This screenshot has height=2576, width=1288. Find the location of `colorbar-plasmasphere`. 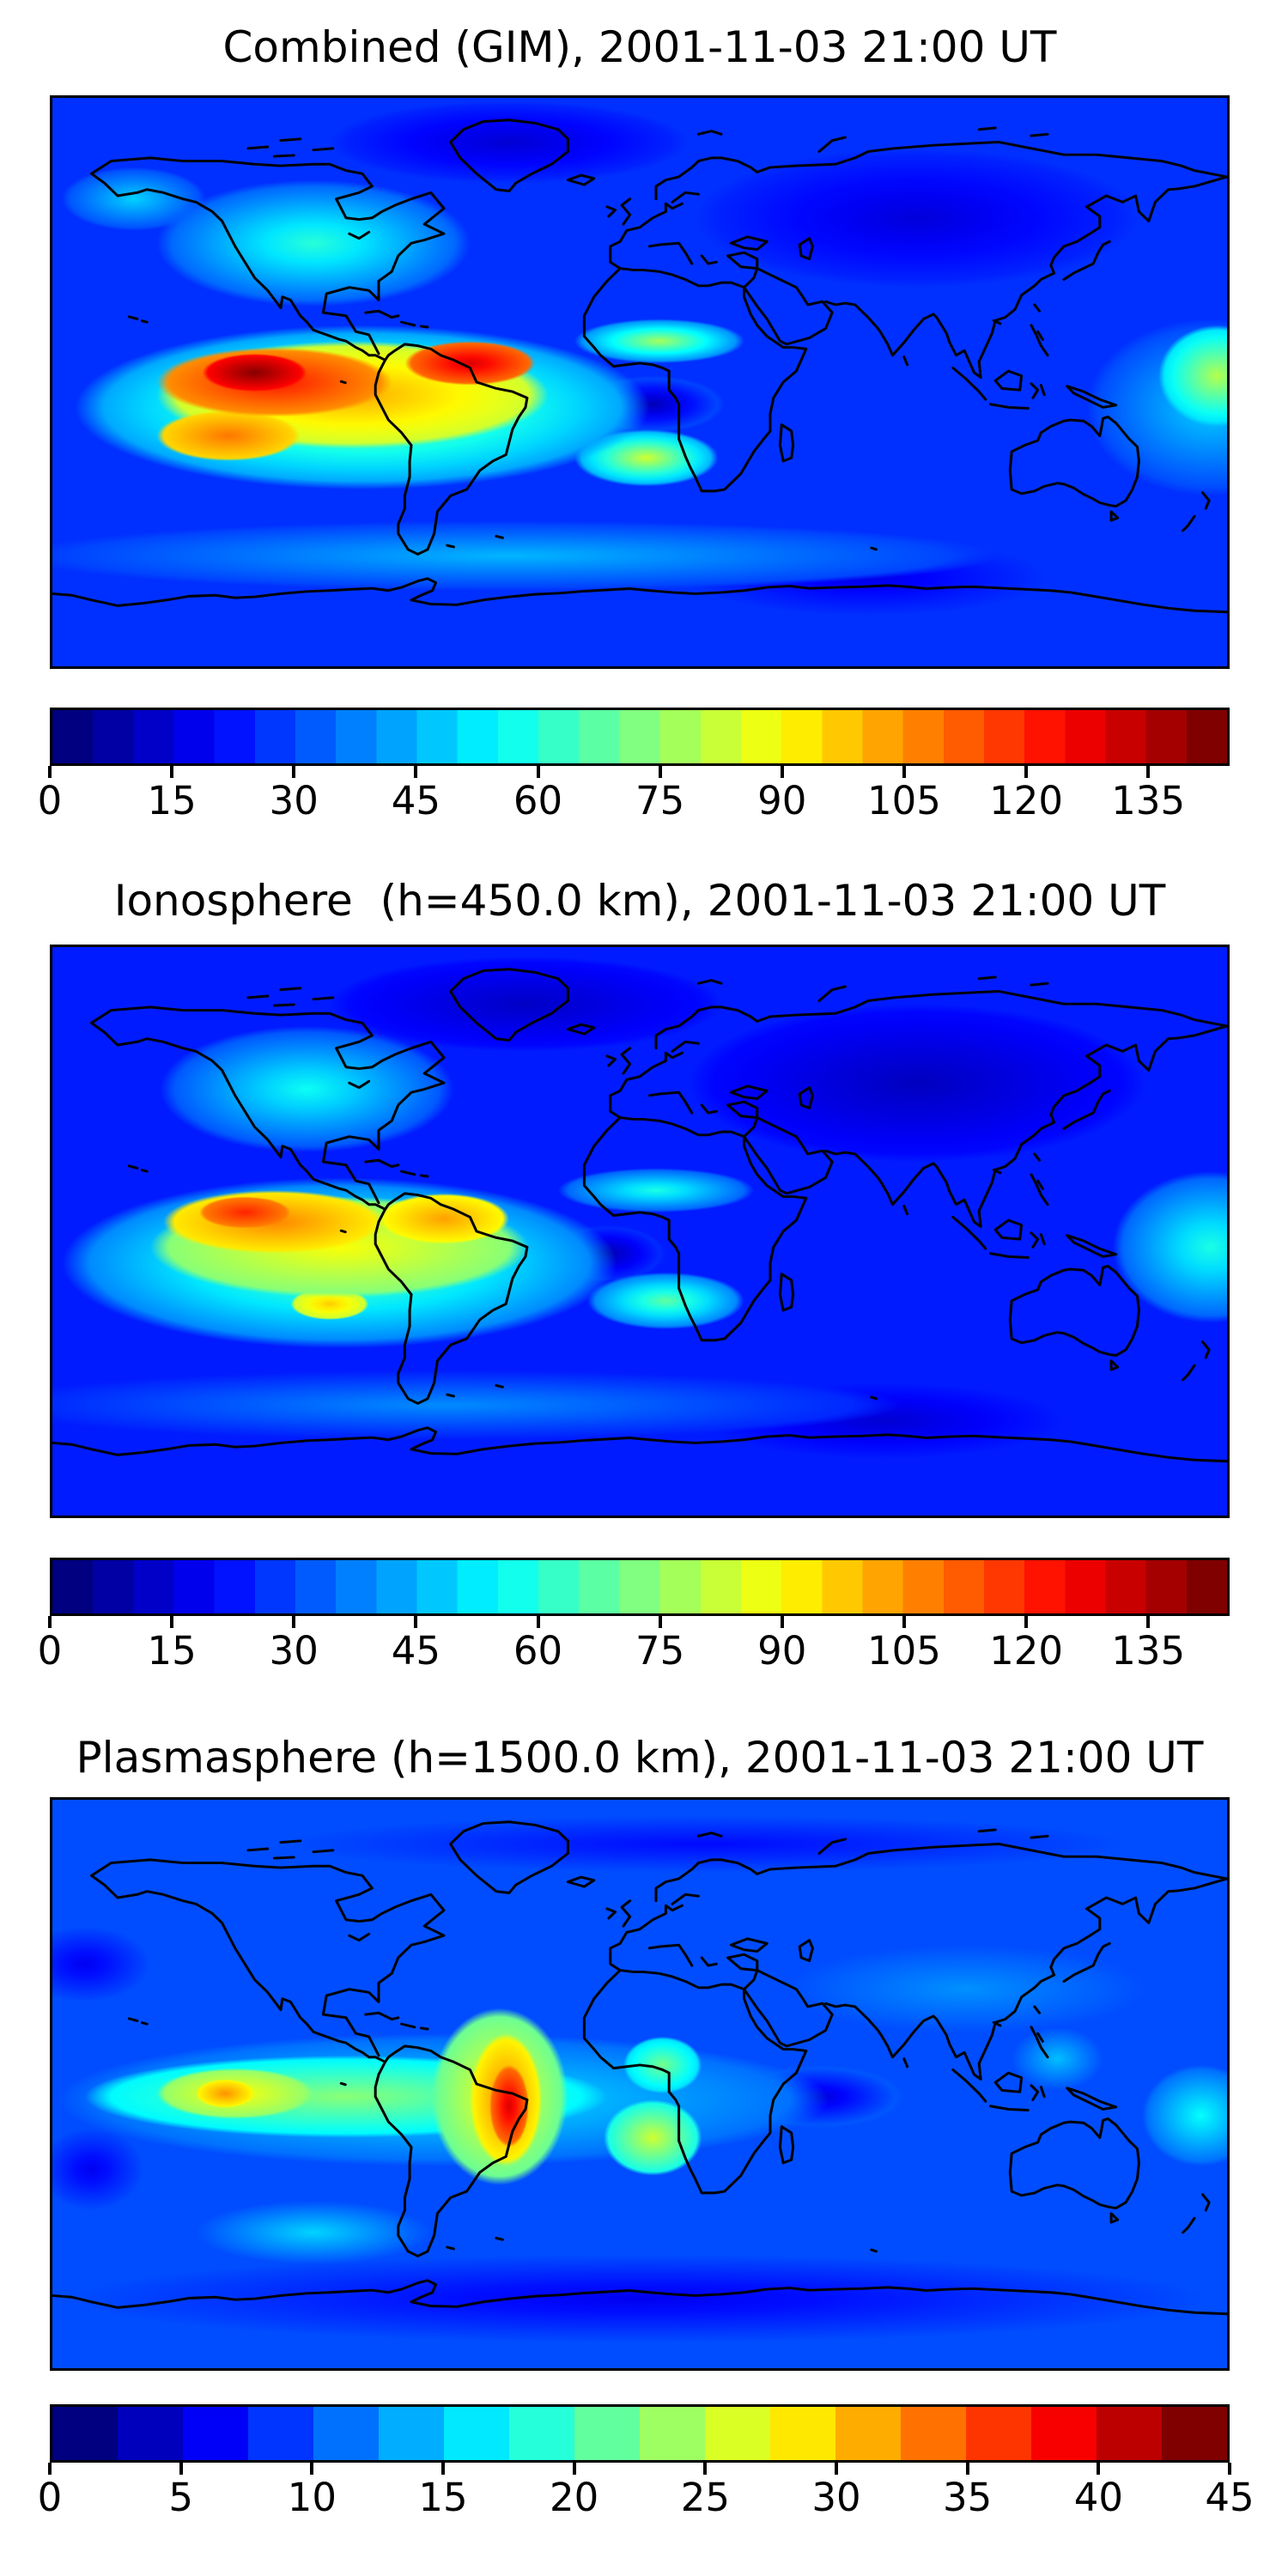

colorbar-plasmasphere is located at coordinates (640, 2434).